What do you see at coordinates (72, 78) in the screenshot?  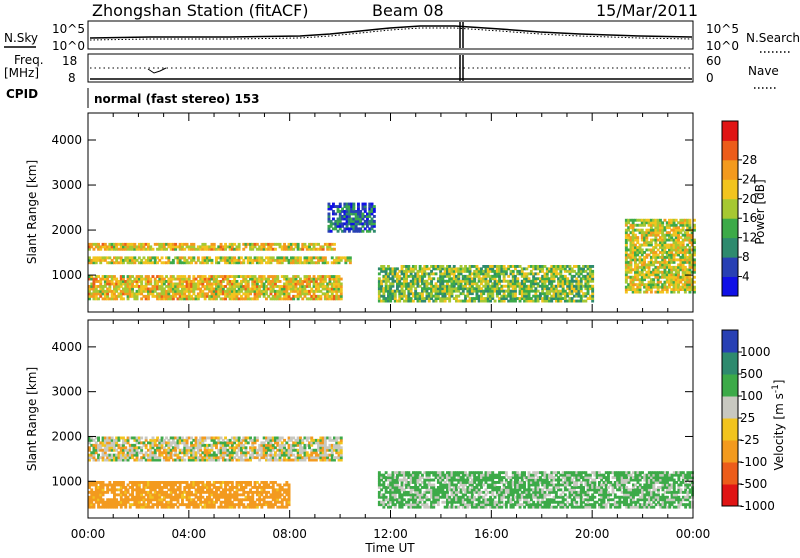 I see `freq-tick-bottom: 8` at bounding box center [72, 78].